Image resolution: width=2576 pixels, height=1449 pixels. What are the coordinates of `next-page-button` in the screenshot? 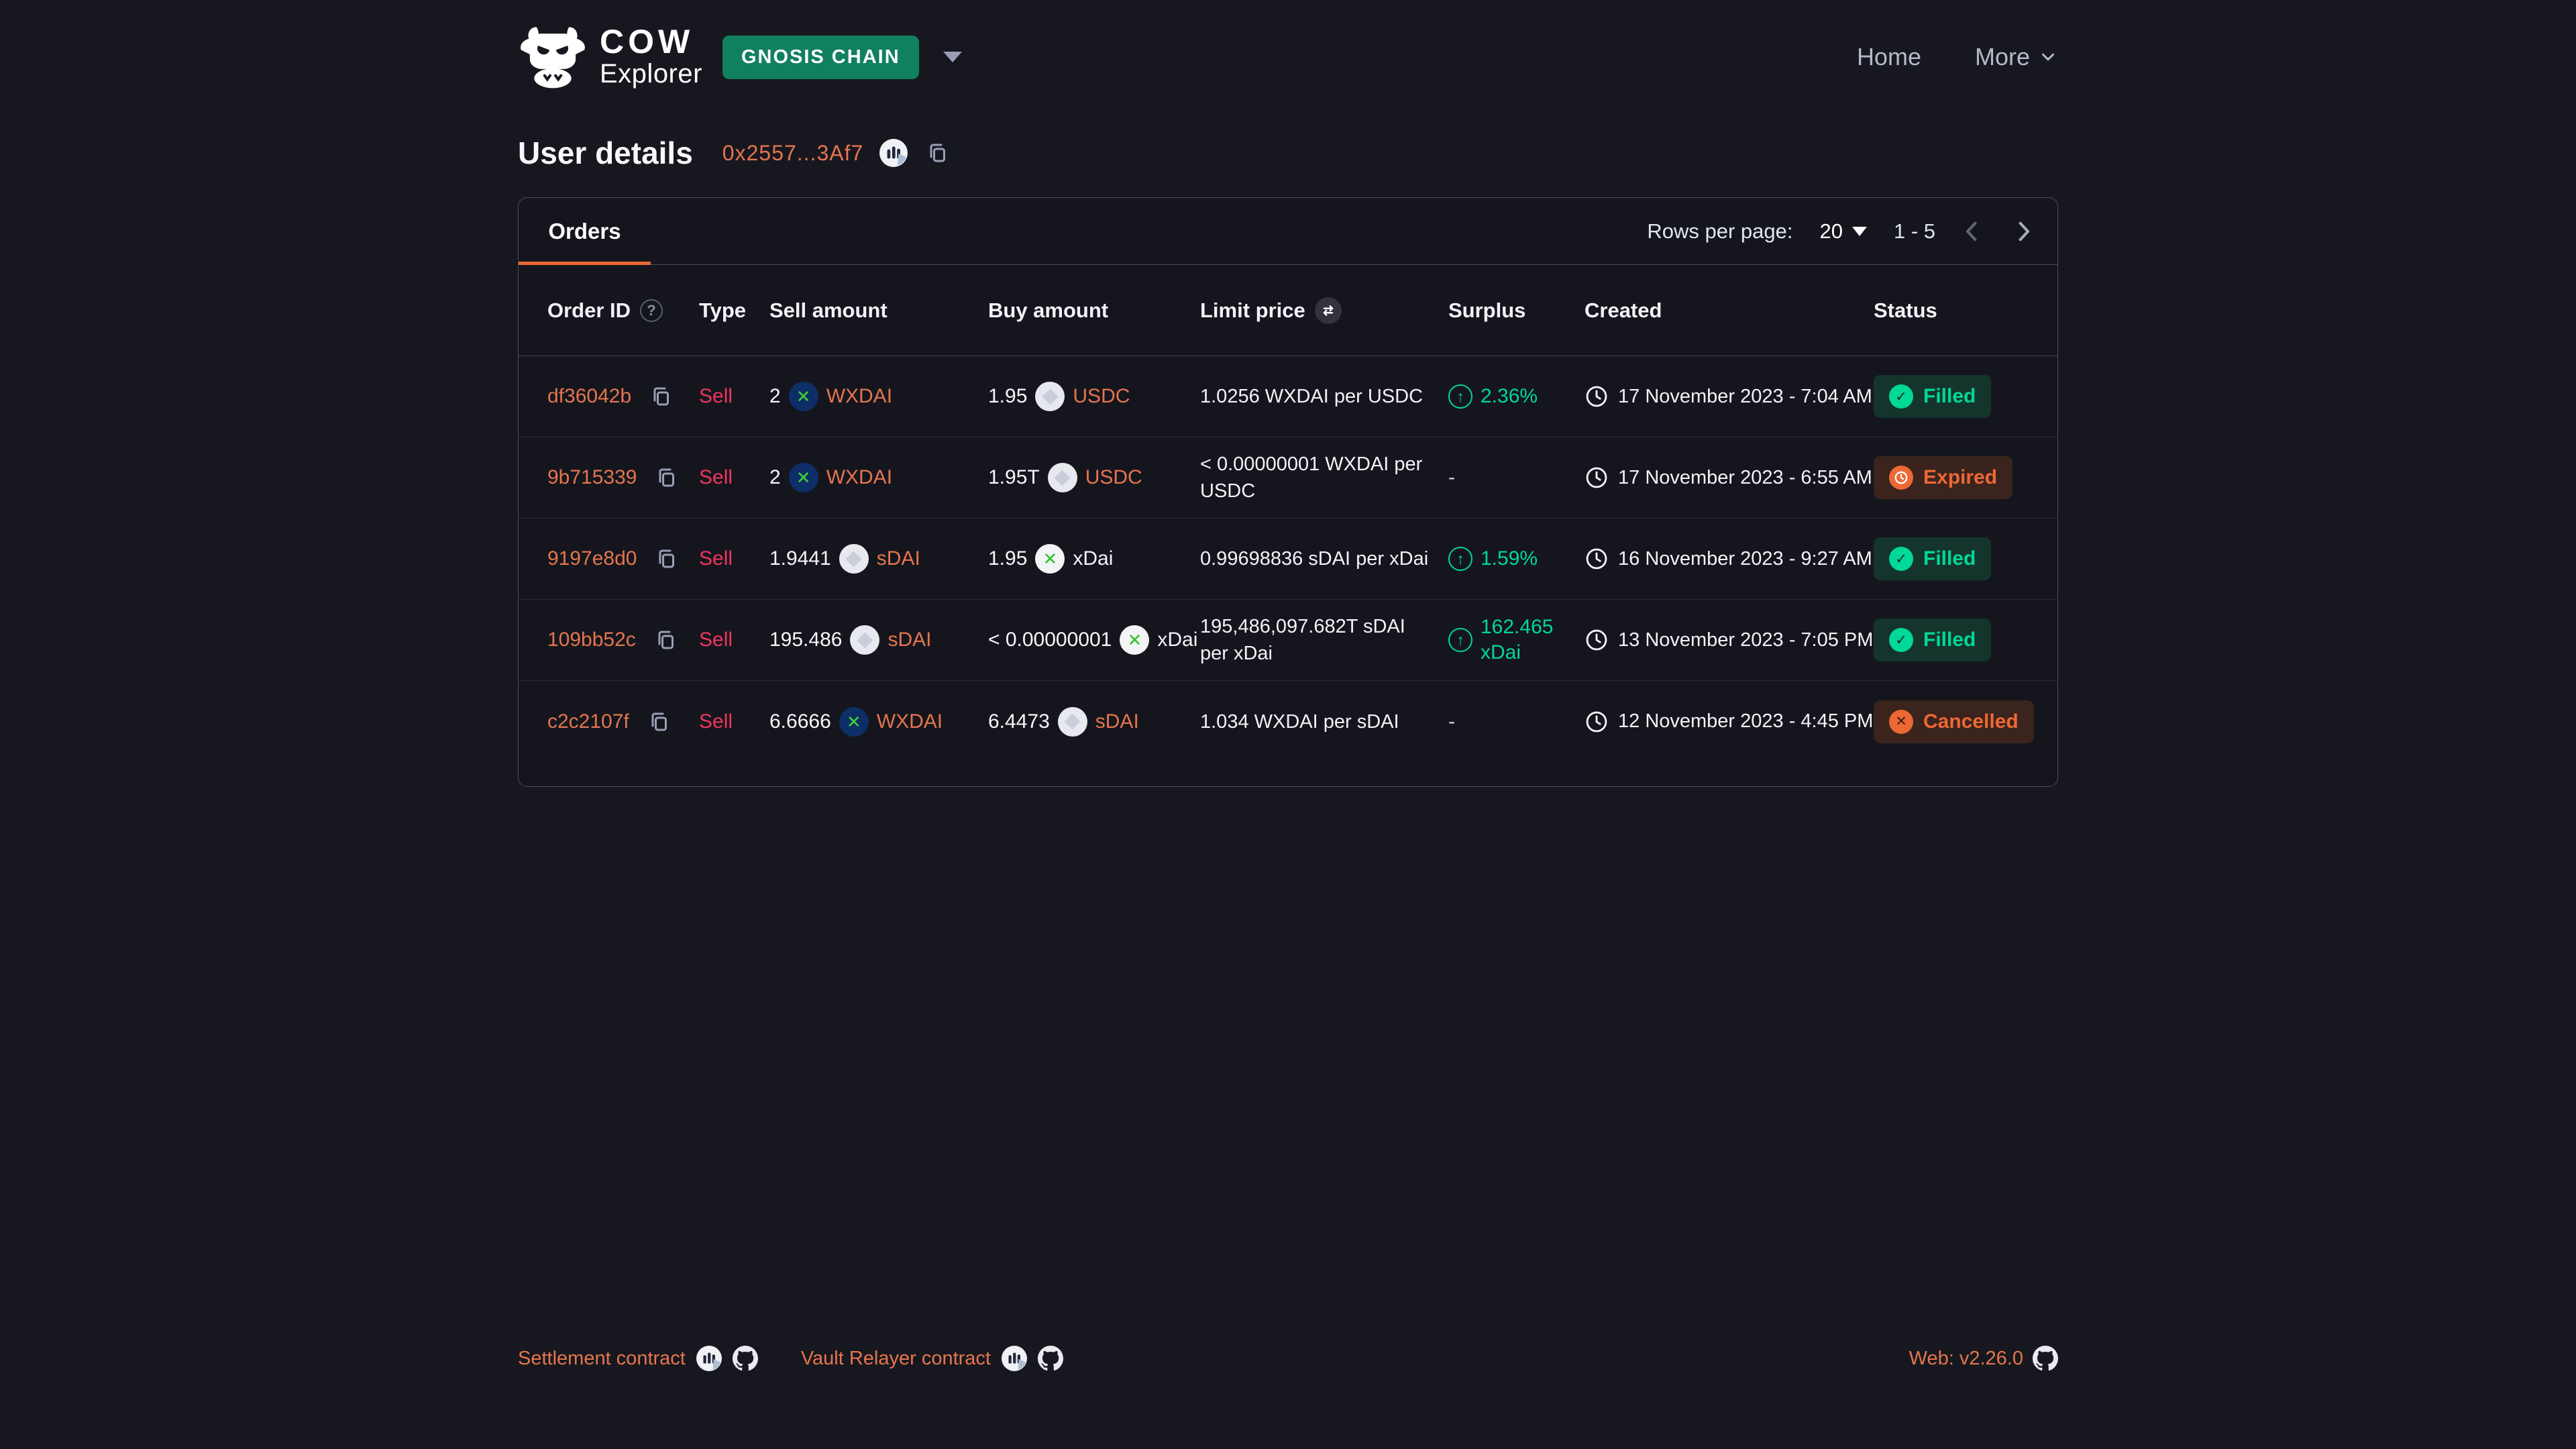 It's located at (2023, 231).